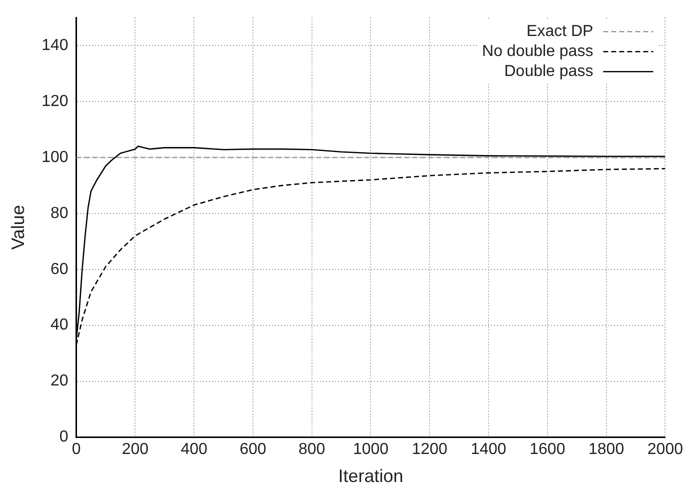 This screenshot has width=686, height=496. I want to click on x-tick-label: 1000, so click(370, 449).